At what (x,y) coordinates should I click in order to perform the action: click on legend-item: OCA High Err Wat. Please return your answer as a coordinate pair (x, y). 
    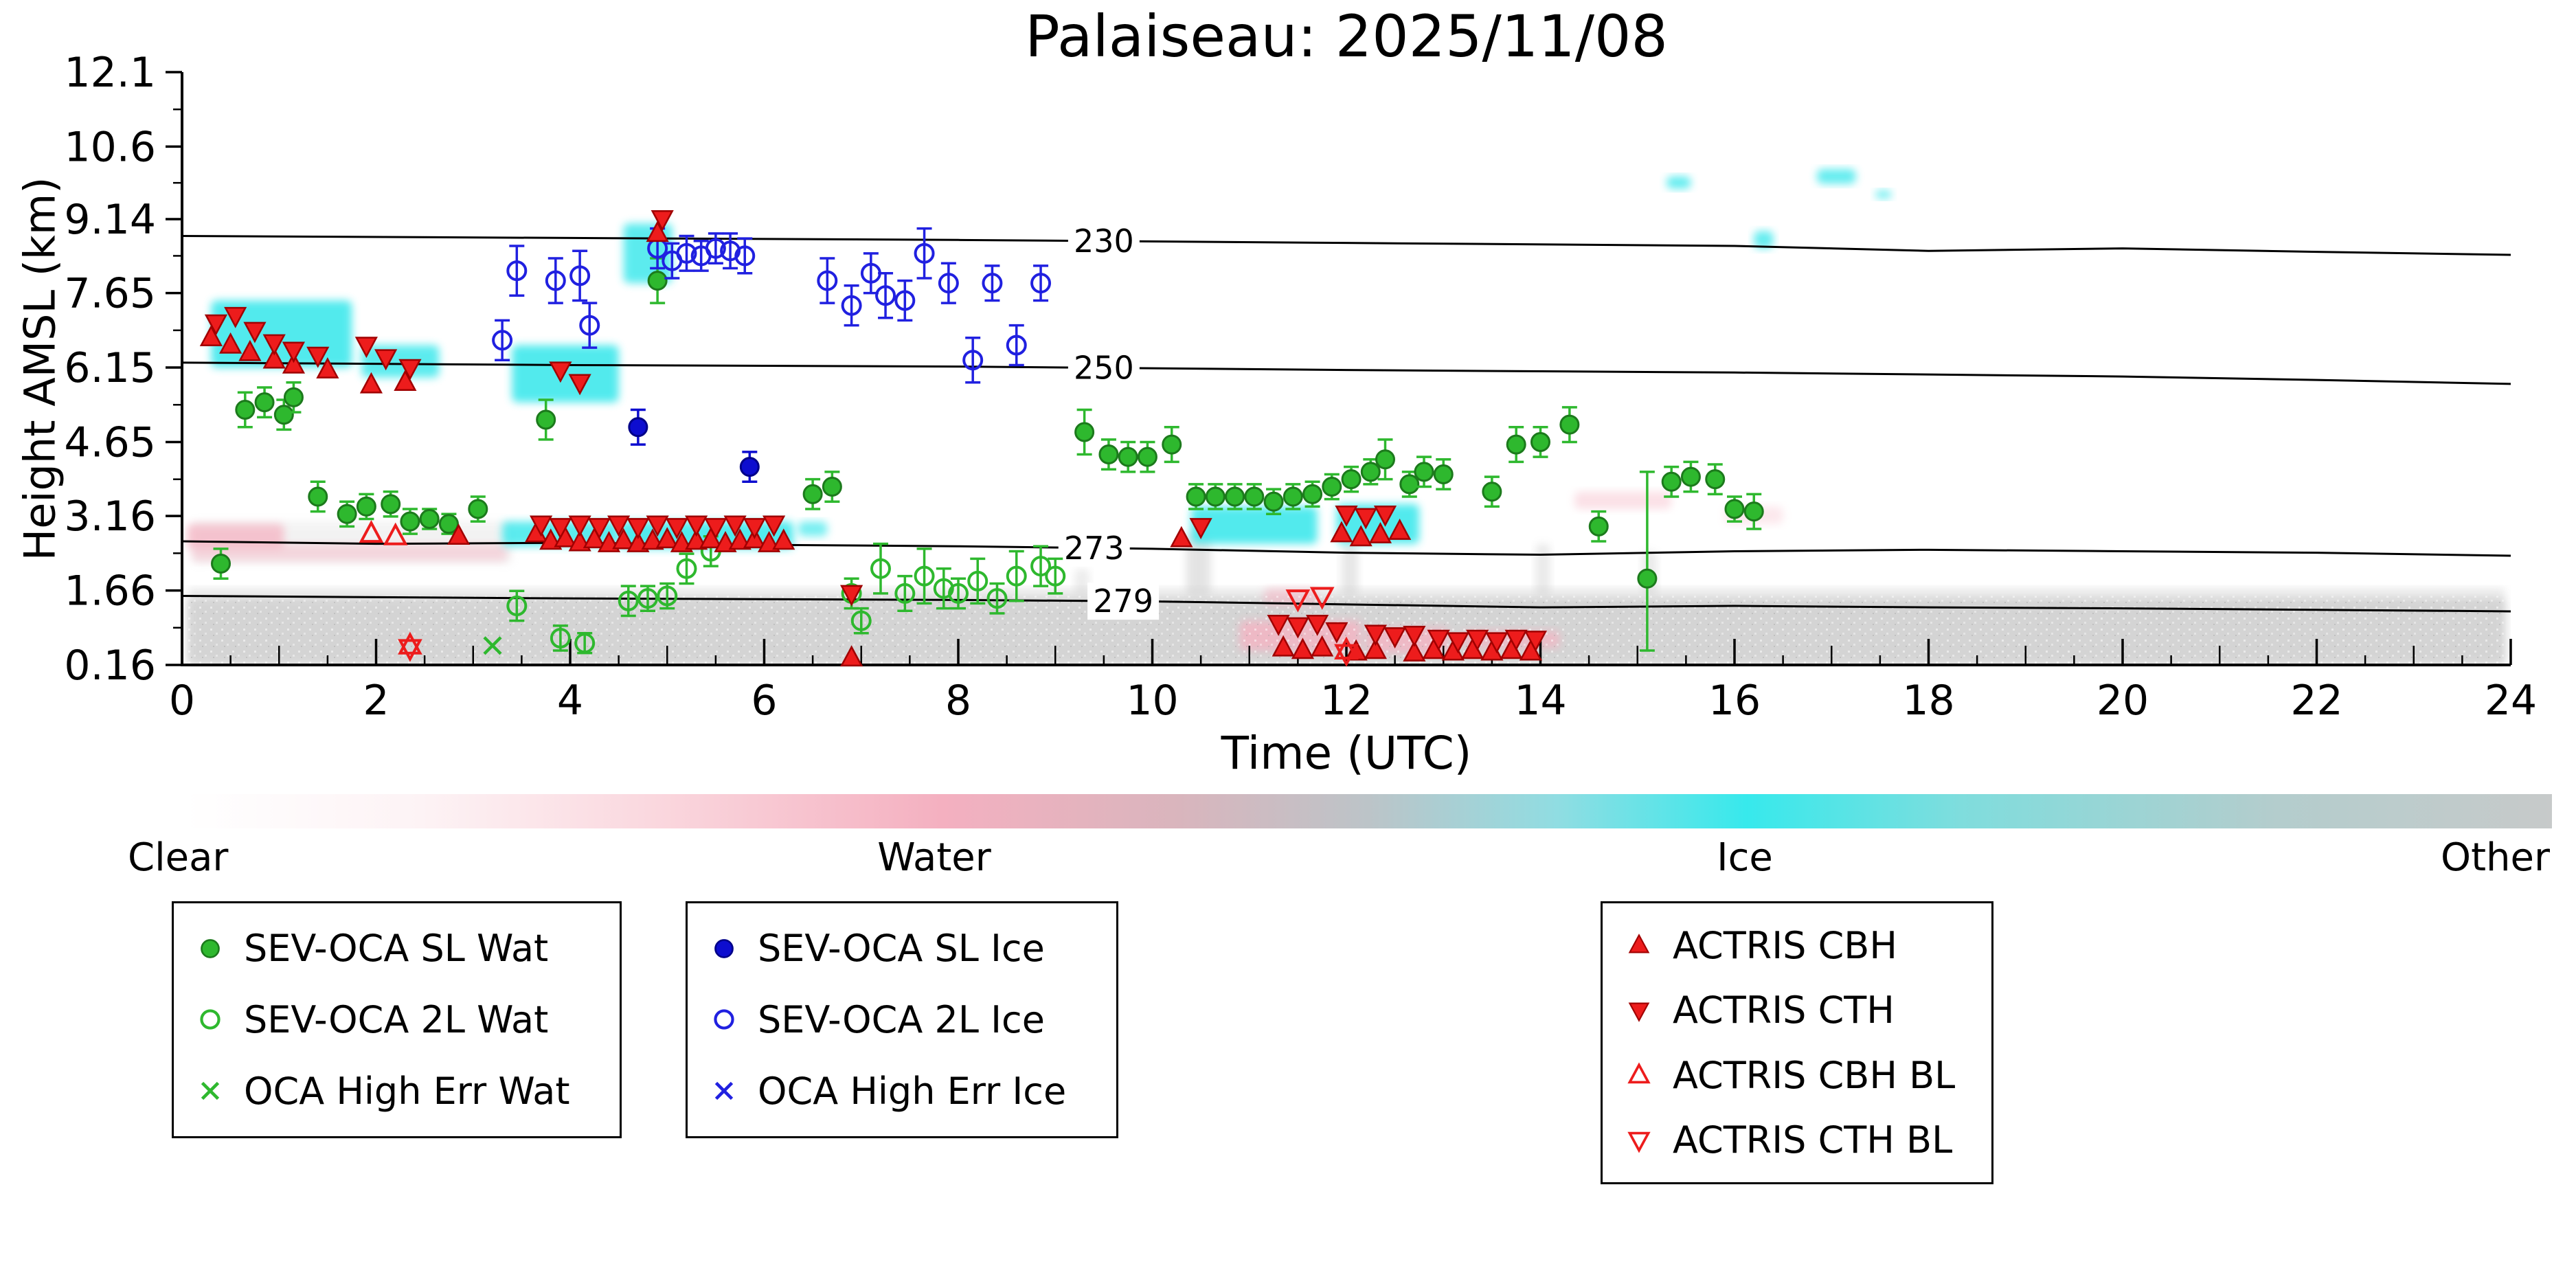
    Looking at the image, I should click on (396, 1091).